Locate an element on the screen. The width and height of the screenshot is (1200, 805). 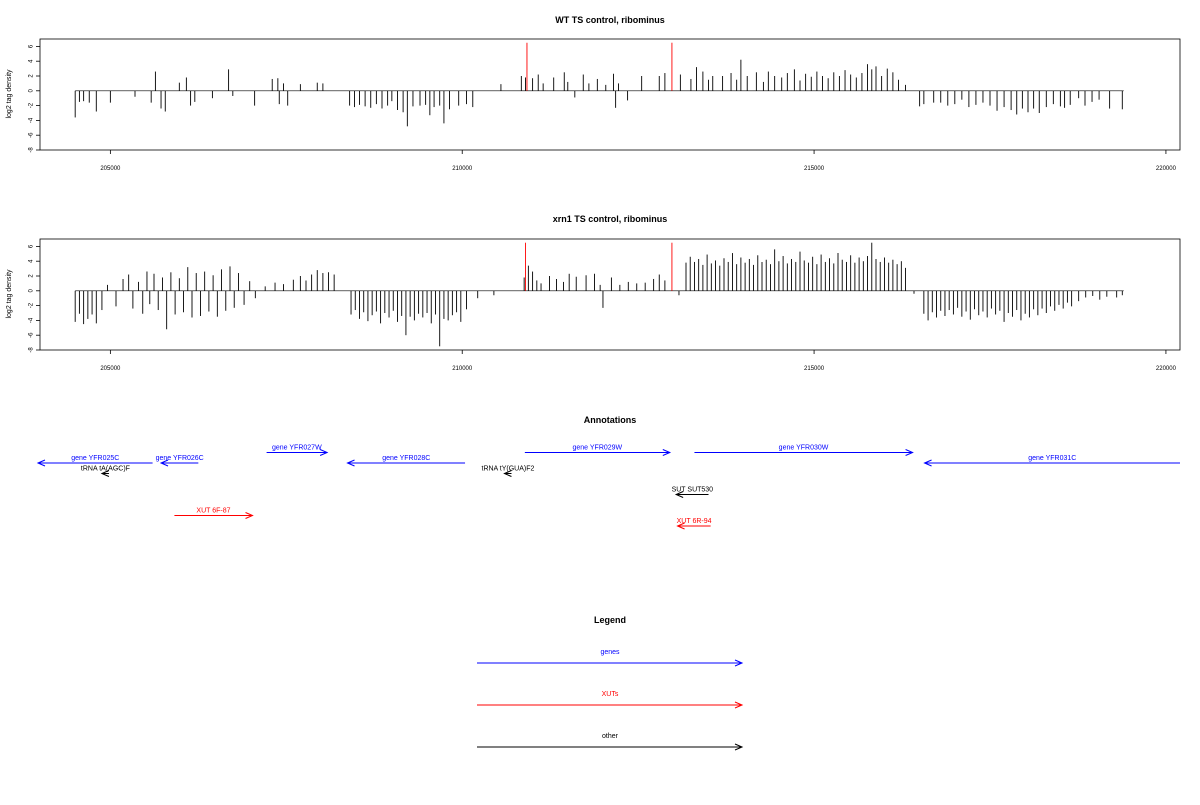
legend-label: other is located at coordinates (610, 736).